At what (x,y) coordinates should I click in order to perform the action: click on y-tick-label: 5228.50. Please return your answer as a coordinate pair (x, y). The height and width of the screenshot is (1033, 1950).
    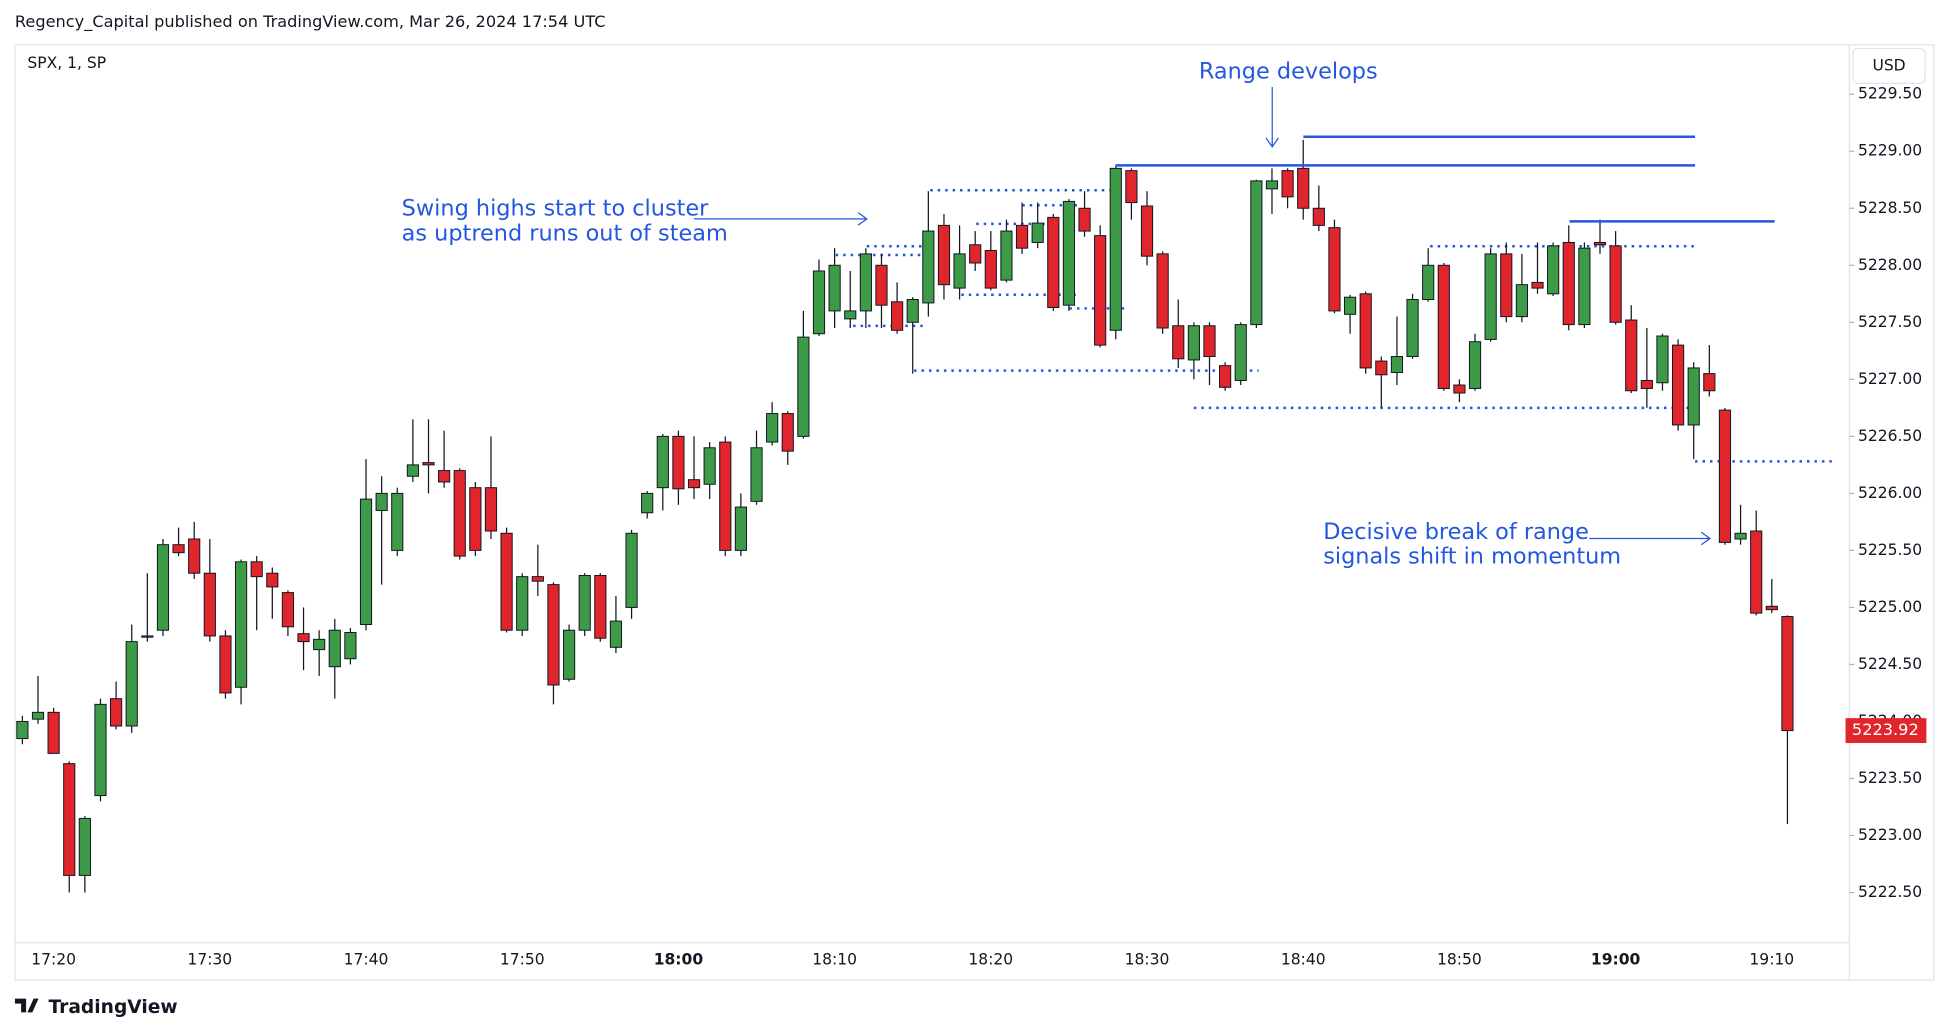
    Looking at the image, I should click on (1890, 208).